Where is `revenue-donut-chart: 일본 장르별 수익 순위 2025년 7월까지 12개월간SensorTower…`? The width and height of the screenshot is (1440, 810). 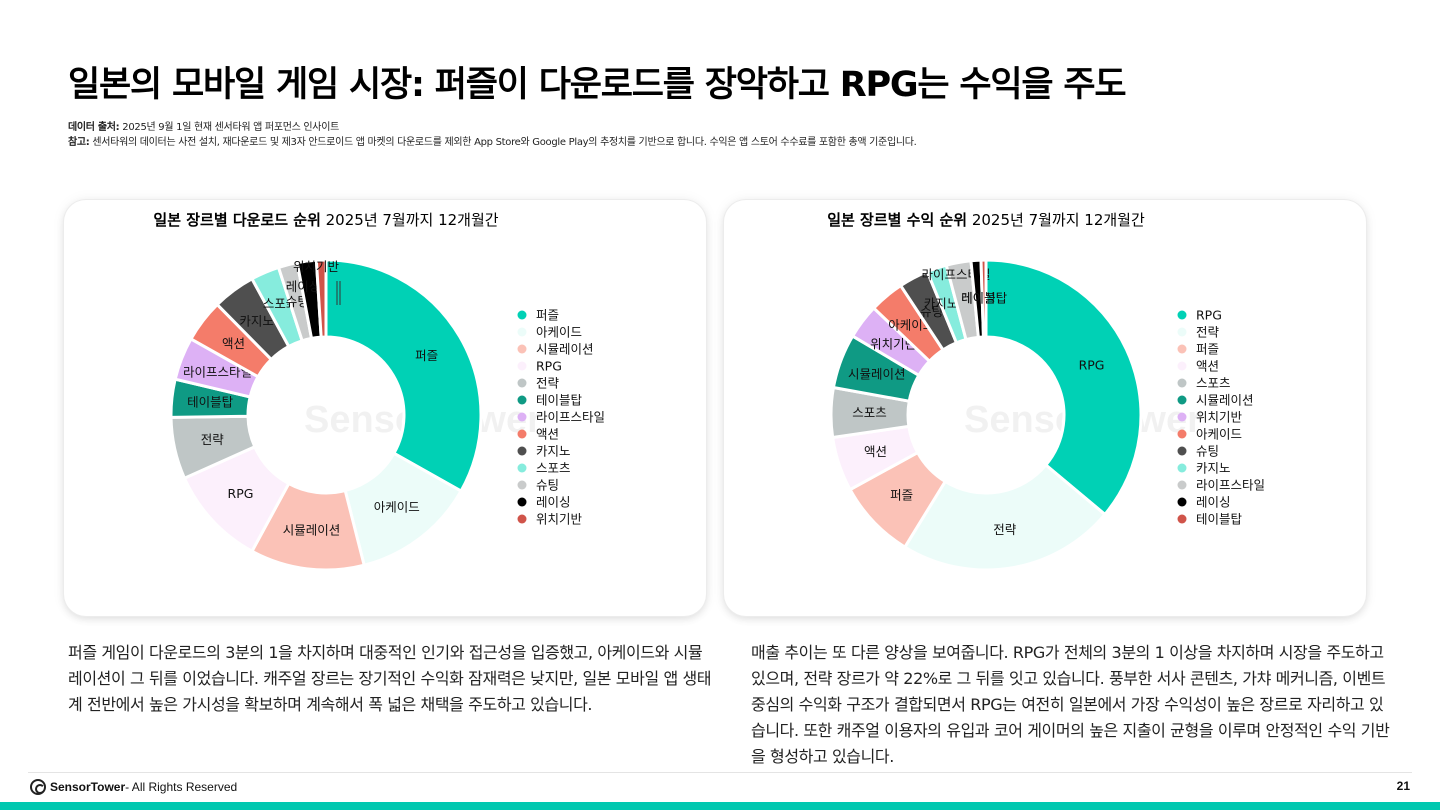 revenue-donut-chart: 일본 장르별 수익 순위 2025년 7월까지 12개월간SensorTower… is located at coordinates (1046, 391).